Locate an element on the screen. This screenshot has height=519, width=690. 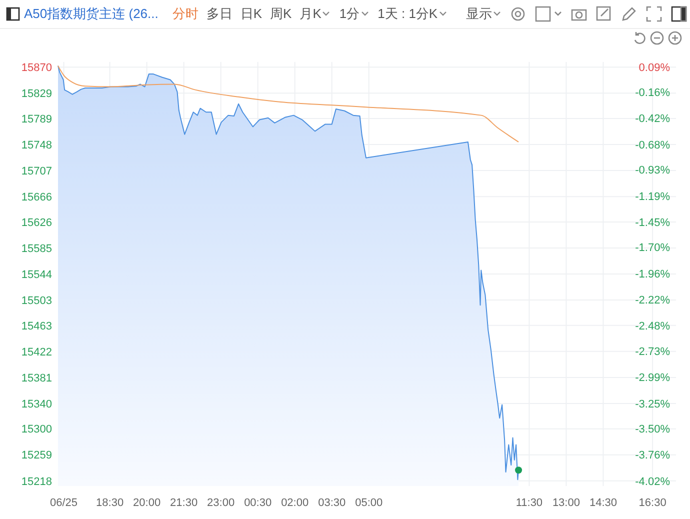
text: 日K is located at coordinates (251, 14).